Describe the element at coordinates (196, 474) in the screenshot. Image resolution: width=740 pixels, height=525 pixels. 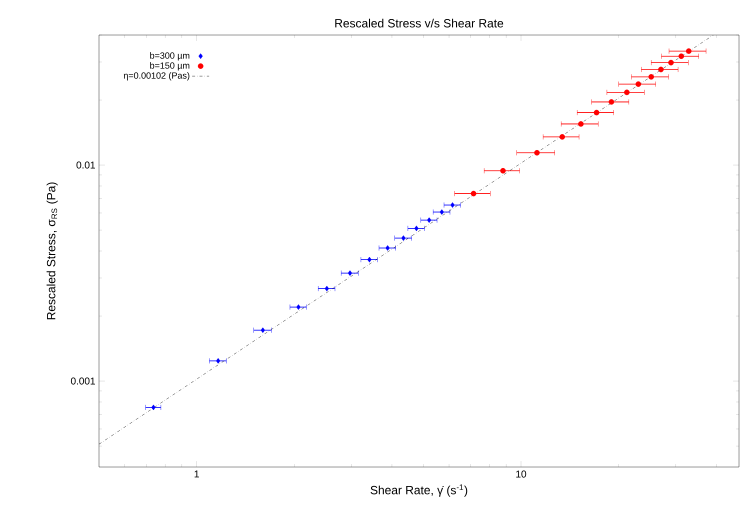
I see `x-tick-label: 1` at that location.